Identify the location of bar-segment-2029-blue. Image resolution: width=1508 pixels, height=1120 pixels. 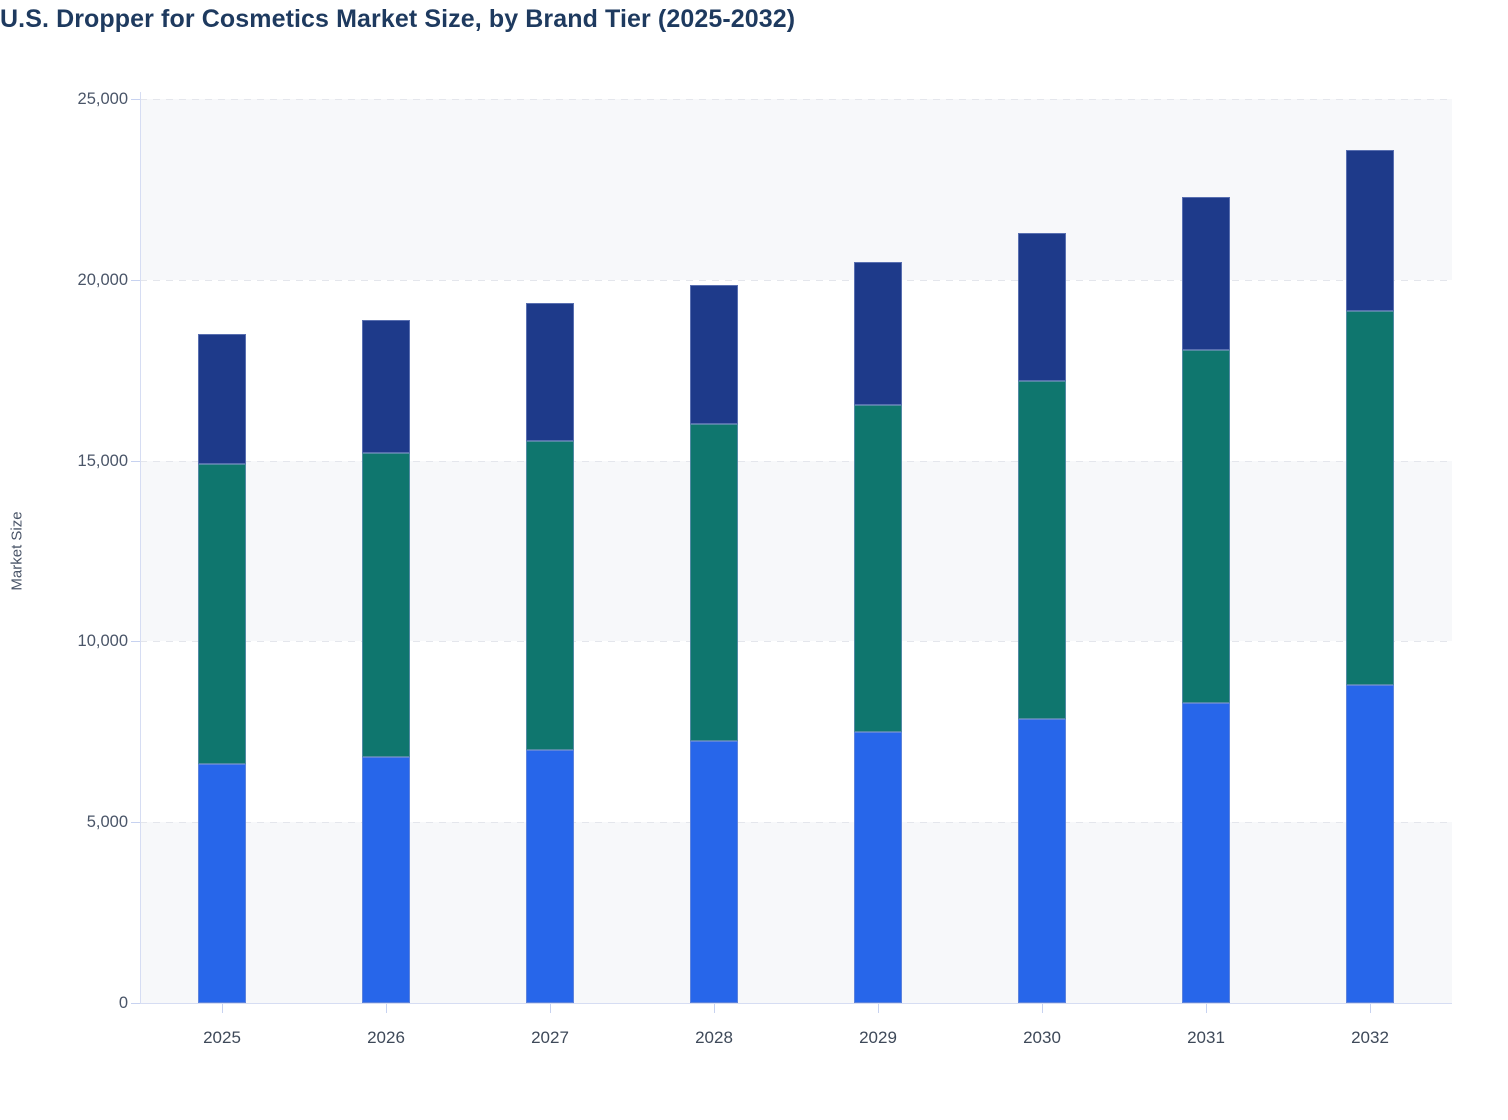
(878, 867).